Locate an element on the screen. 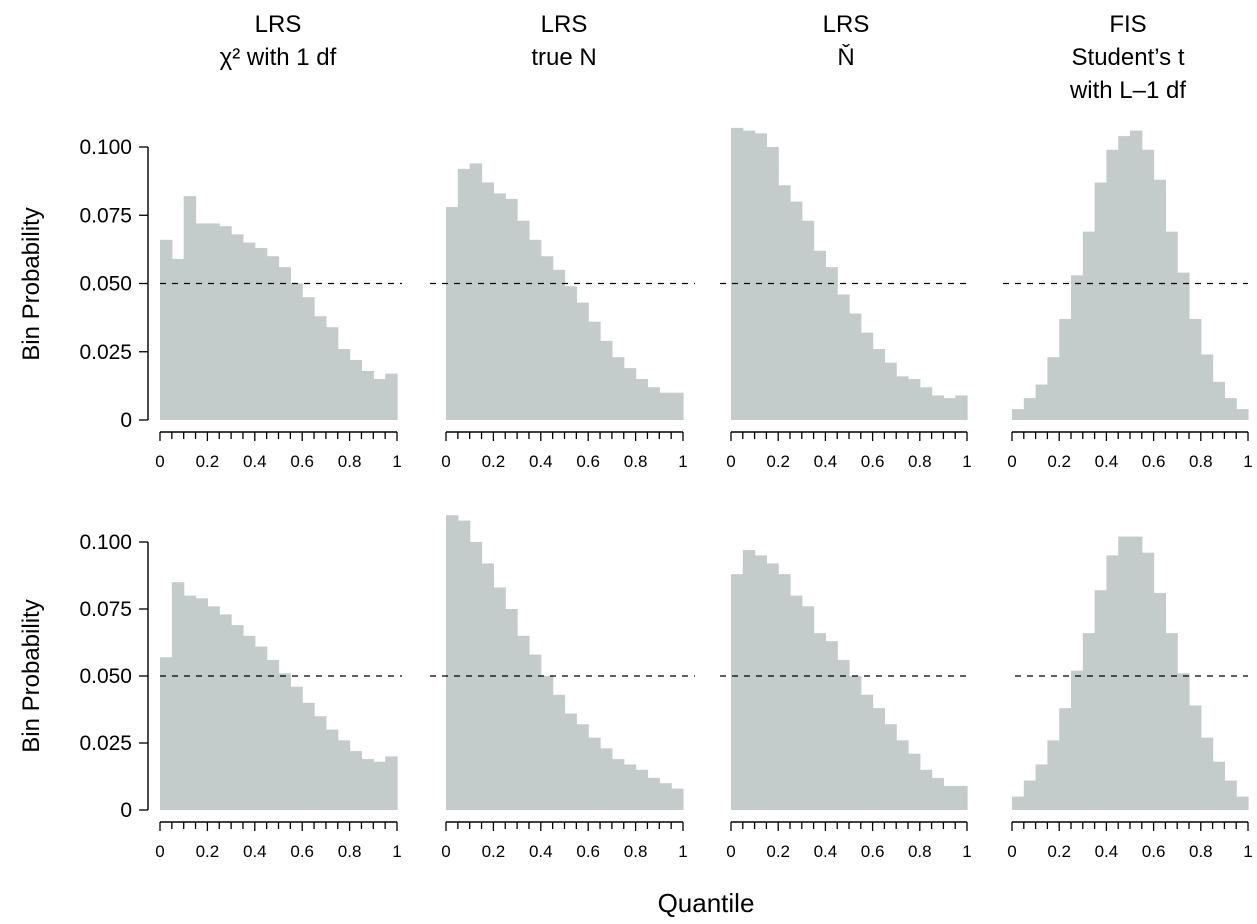 This screenshot has height=924, width=1257. x-tick-label-r1c3-6: 1 is located at coordinates (966, 461).